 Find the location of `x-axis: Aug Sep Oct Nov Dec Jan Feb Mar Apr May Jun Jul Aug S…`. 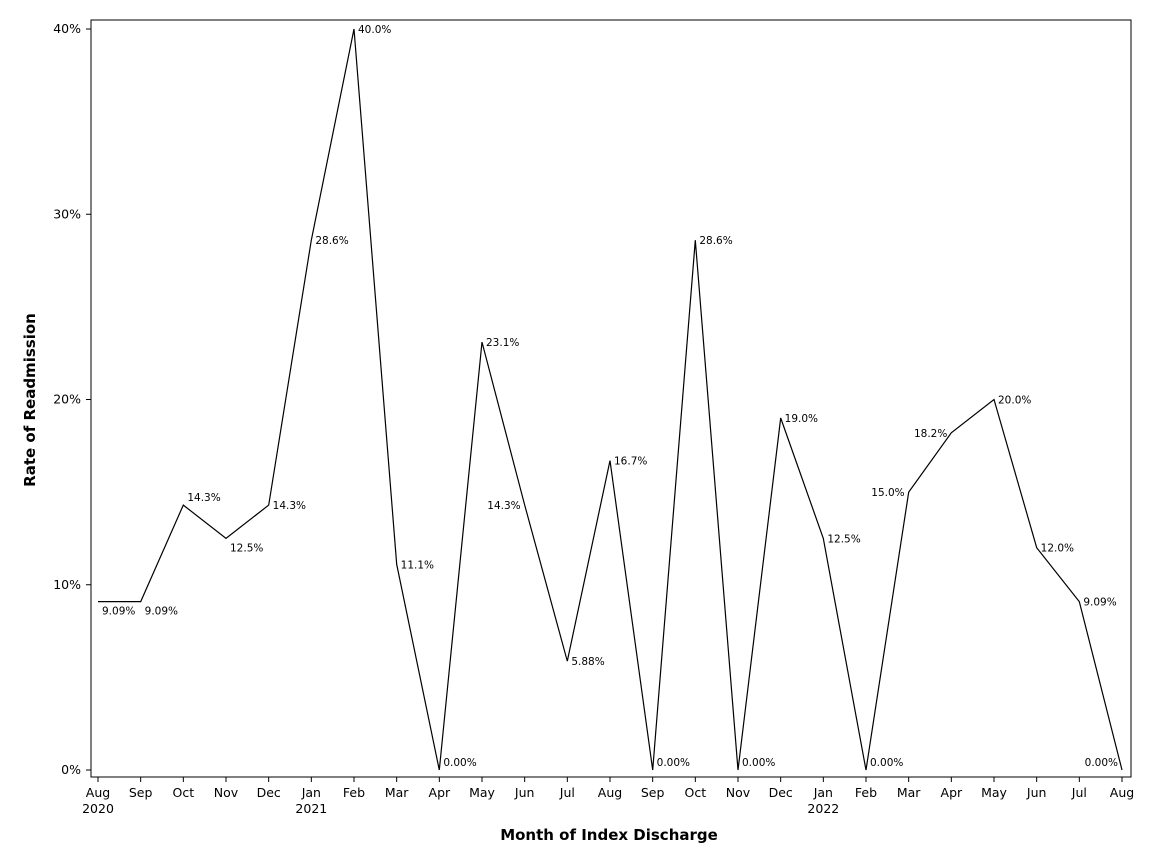

x-axis: Aug Sep Oct Nov Dec Jan Feb Mar Apr May Jun Jul Aug S… is located at coordinates (608, 796).